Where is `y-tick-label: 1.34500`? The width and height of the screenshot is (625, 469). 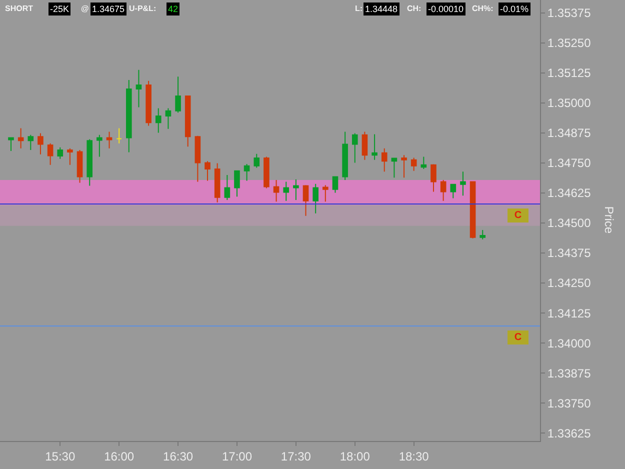 y-tick-label: 1.34500 is located at coordinates (569, 223).